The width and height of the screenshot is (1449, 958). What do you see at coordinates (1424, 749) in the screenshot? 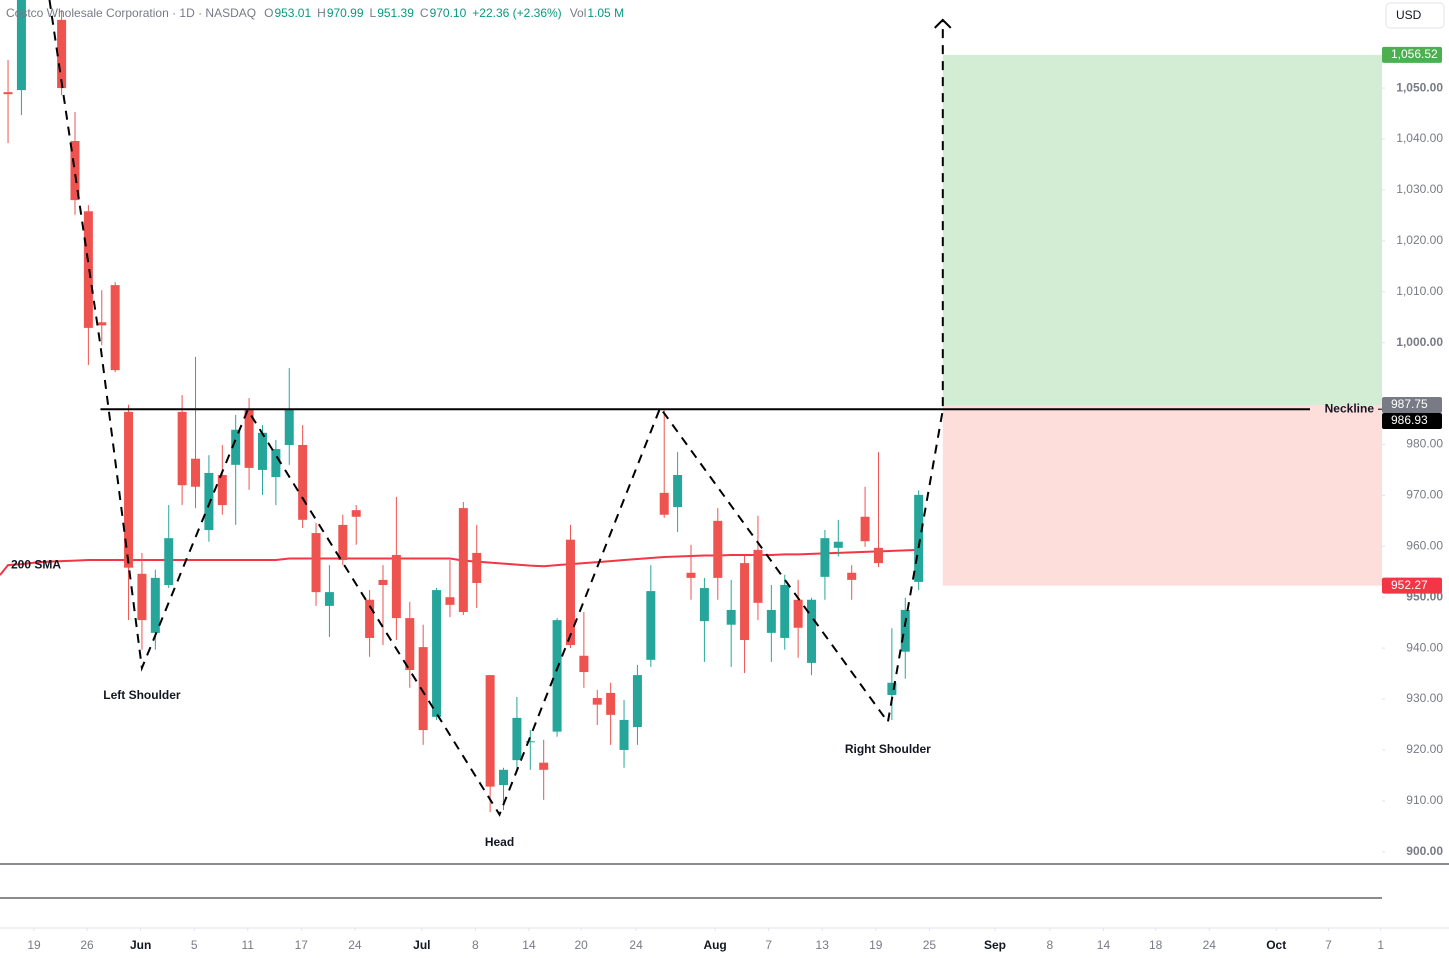
I see `y-tick-label: 920.00` at bounding box center [1424, 749].